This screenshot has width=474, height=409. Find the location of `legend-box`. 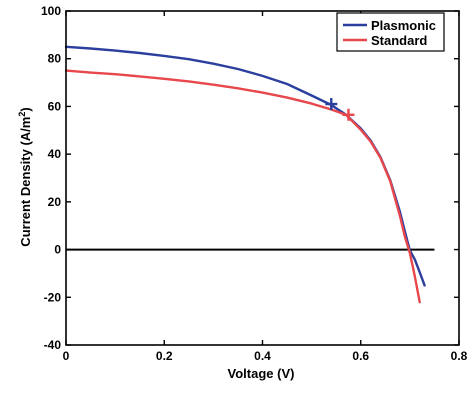

legend-box is located at coordinates (390, 32).